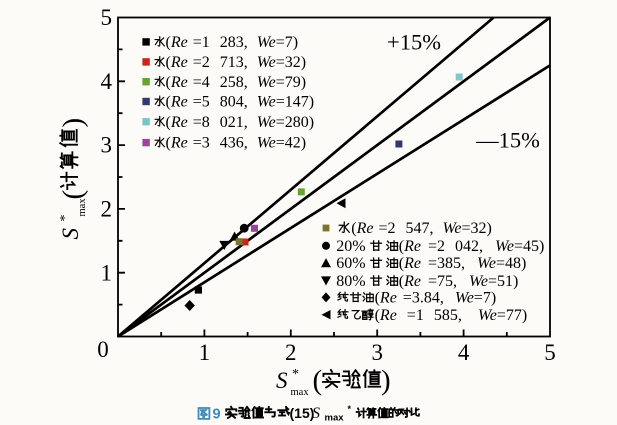 Image resolution: width=617 pixels, height=425 pixels. I want to click on svg-text: 80%, so click(350, 281).